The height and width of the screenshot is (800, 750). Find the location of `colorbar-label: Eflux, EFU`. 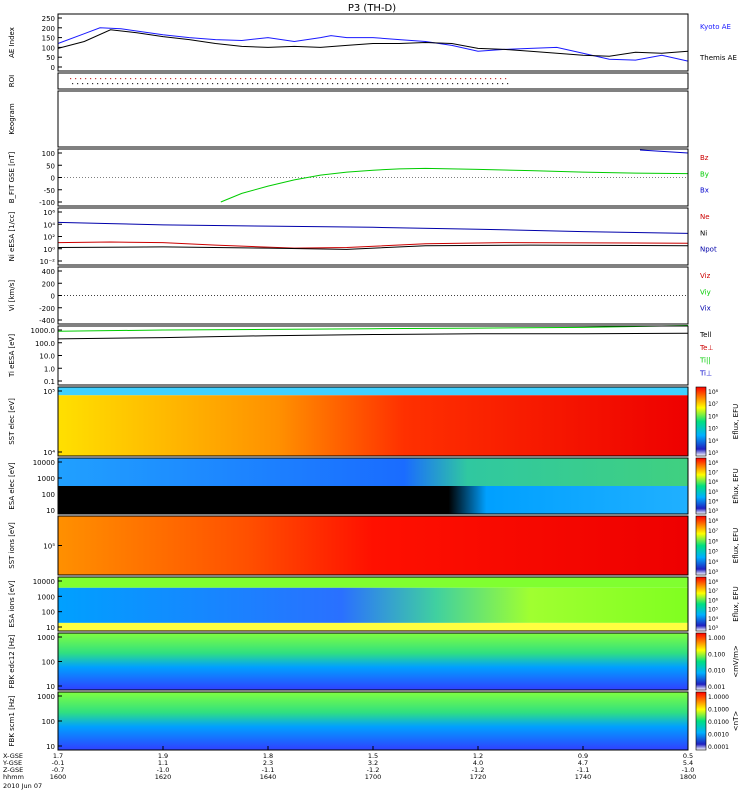

colorbar-label: Eflux, EFU is located at coordinates (736, 545).